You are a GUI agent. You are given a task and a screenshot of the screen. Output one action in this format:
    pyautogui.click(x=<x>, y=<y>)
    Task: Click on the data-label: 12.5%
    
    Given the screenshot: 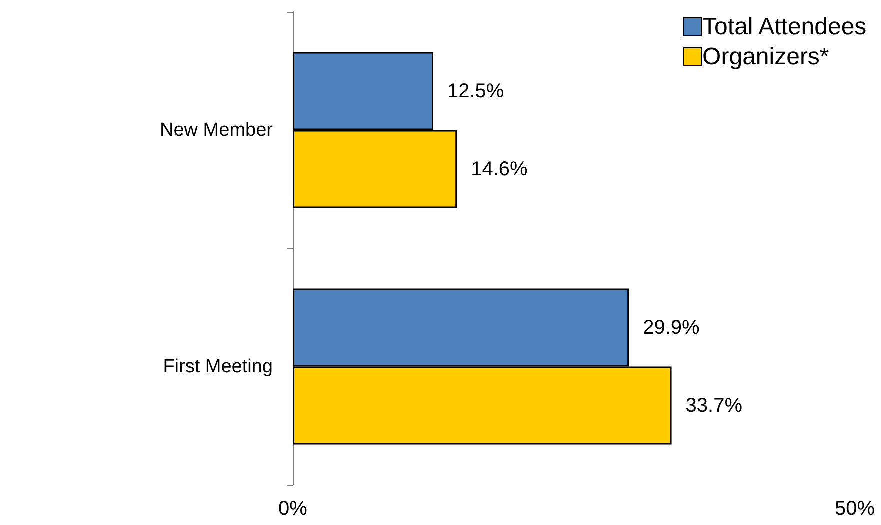 What is the action you would take?
    pyautogui.click(x=476, y=91)
    